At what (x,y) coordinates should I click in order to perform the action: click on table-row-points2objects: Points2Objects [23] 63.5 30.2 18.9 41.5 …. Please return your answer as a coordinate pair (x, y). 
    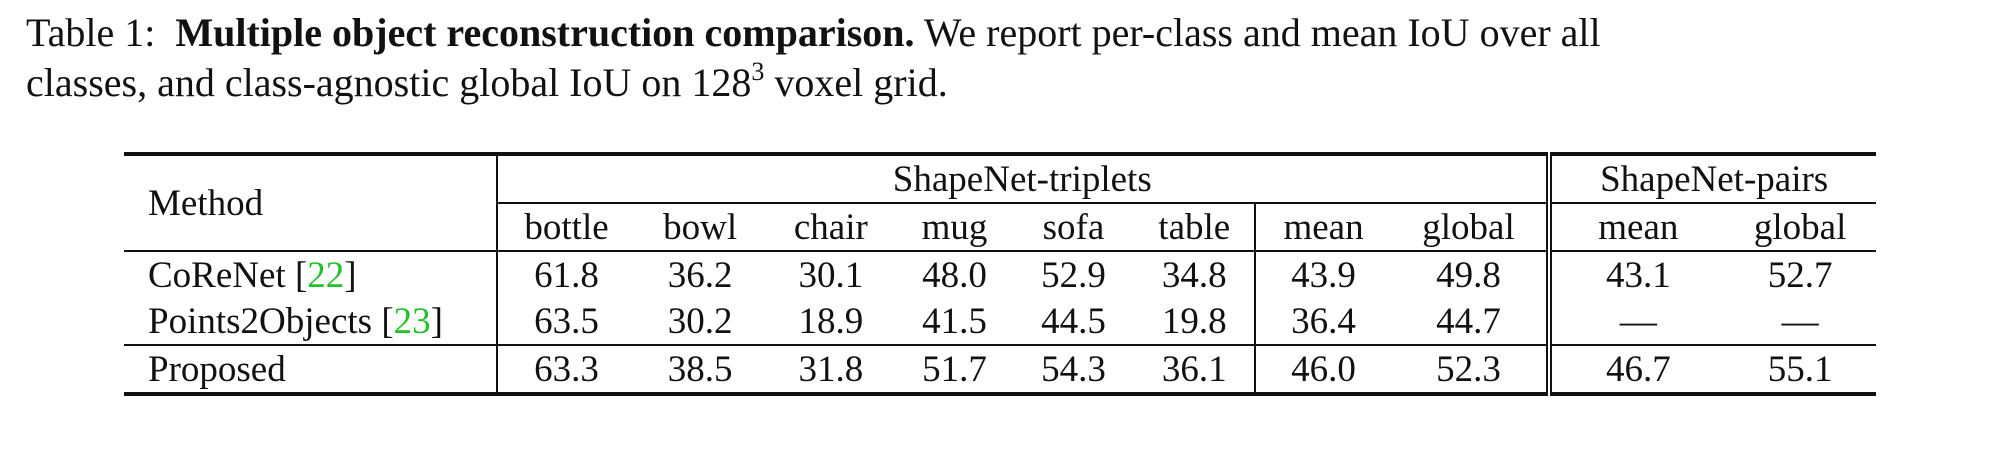
    Looking at the image, I should click on (1000, 321).